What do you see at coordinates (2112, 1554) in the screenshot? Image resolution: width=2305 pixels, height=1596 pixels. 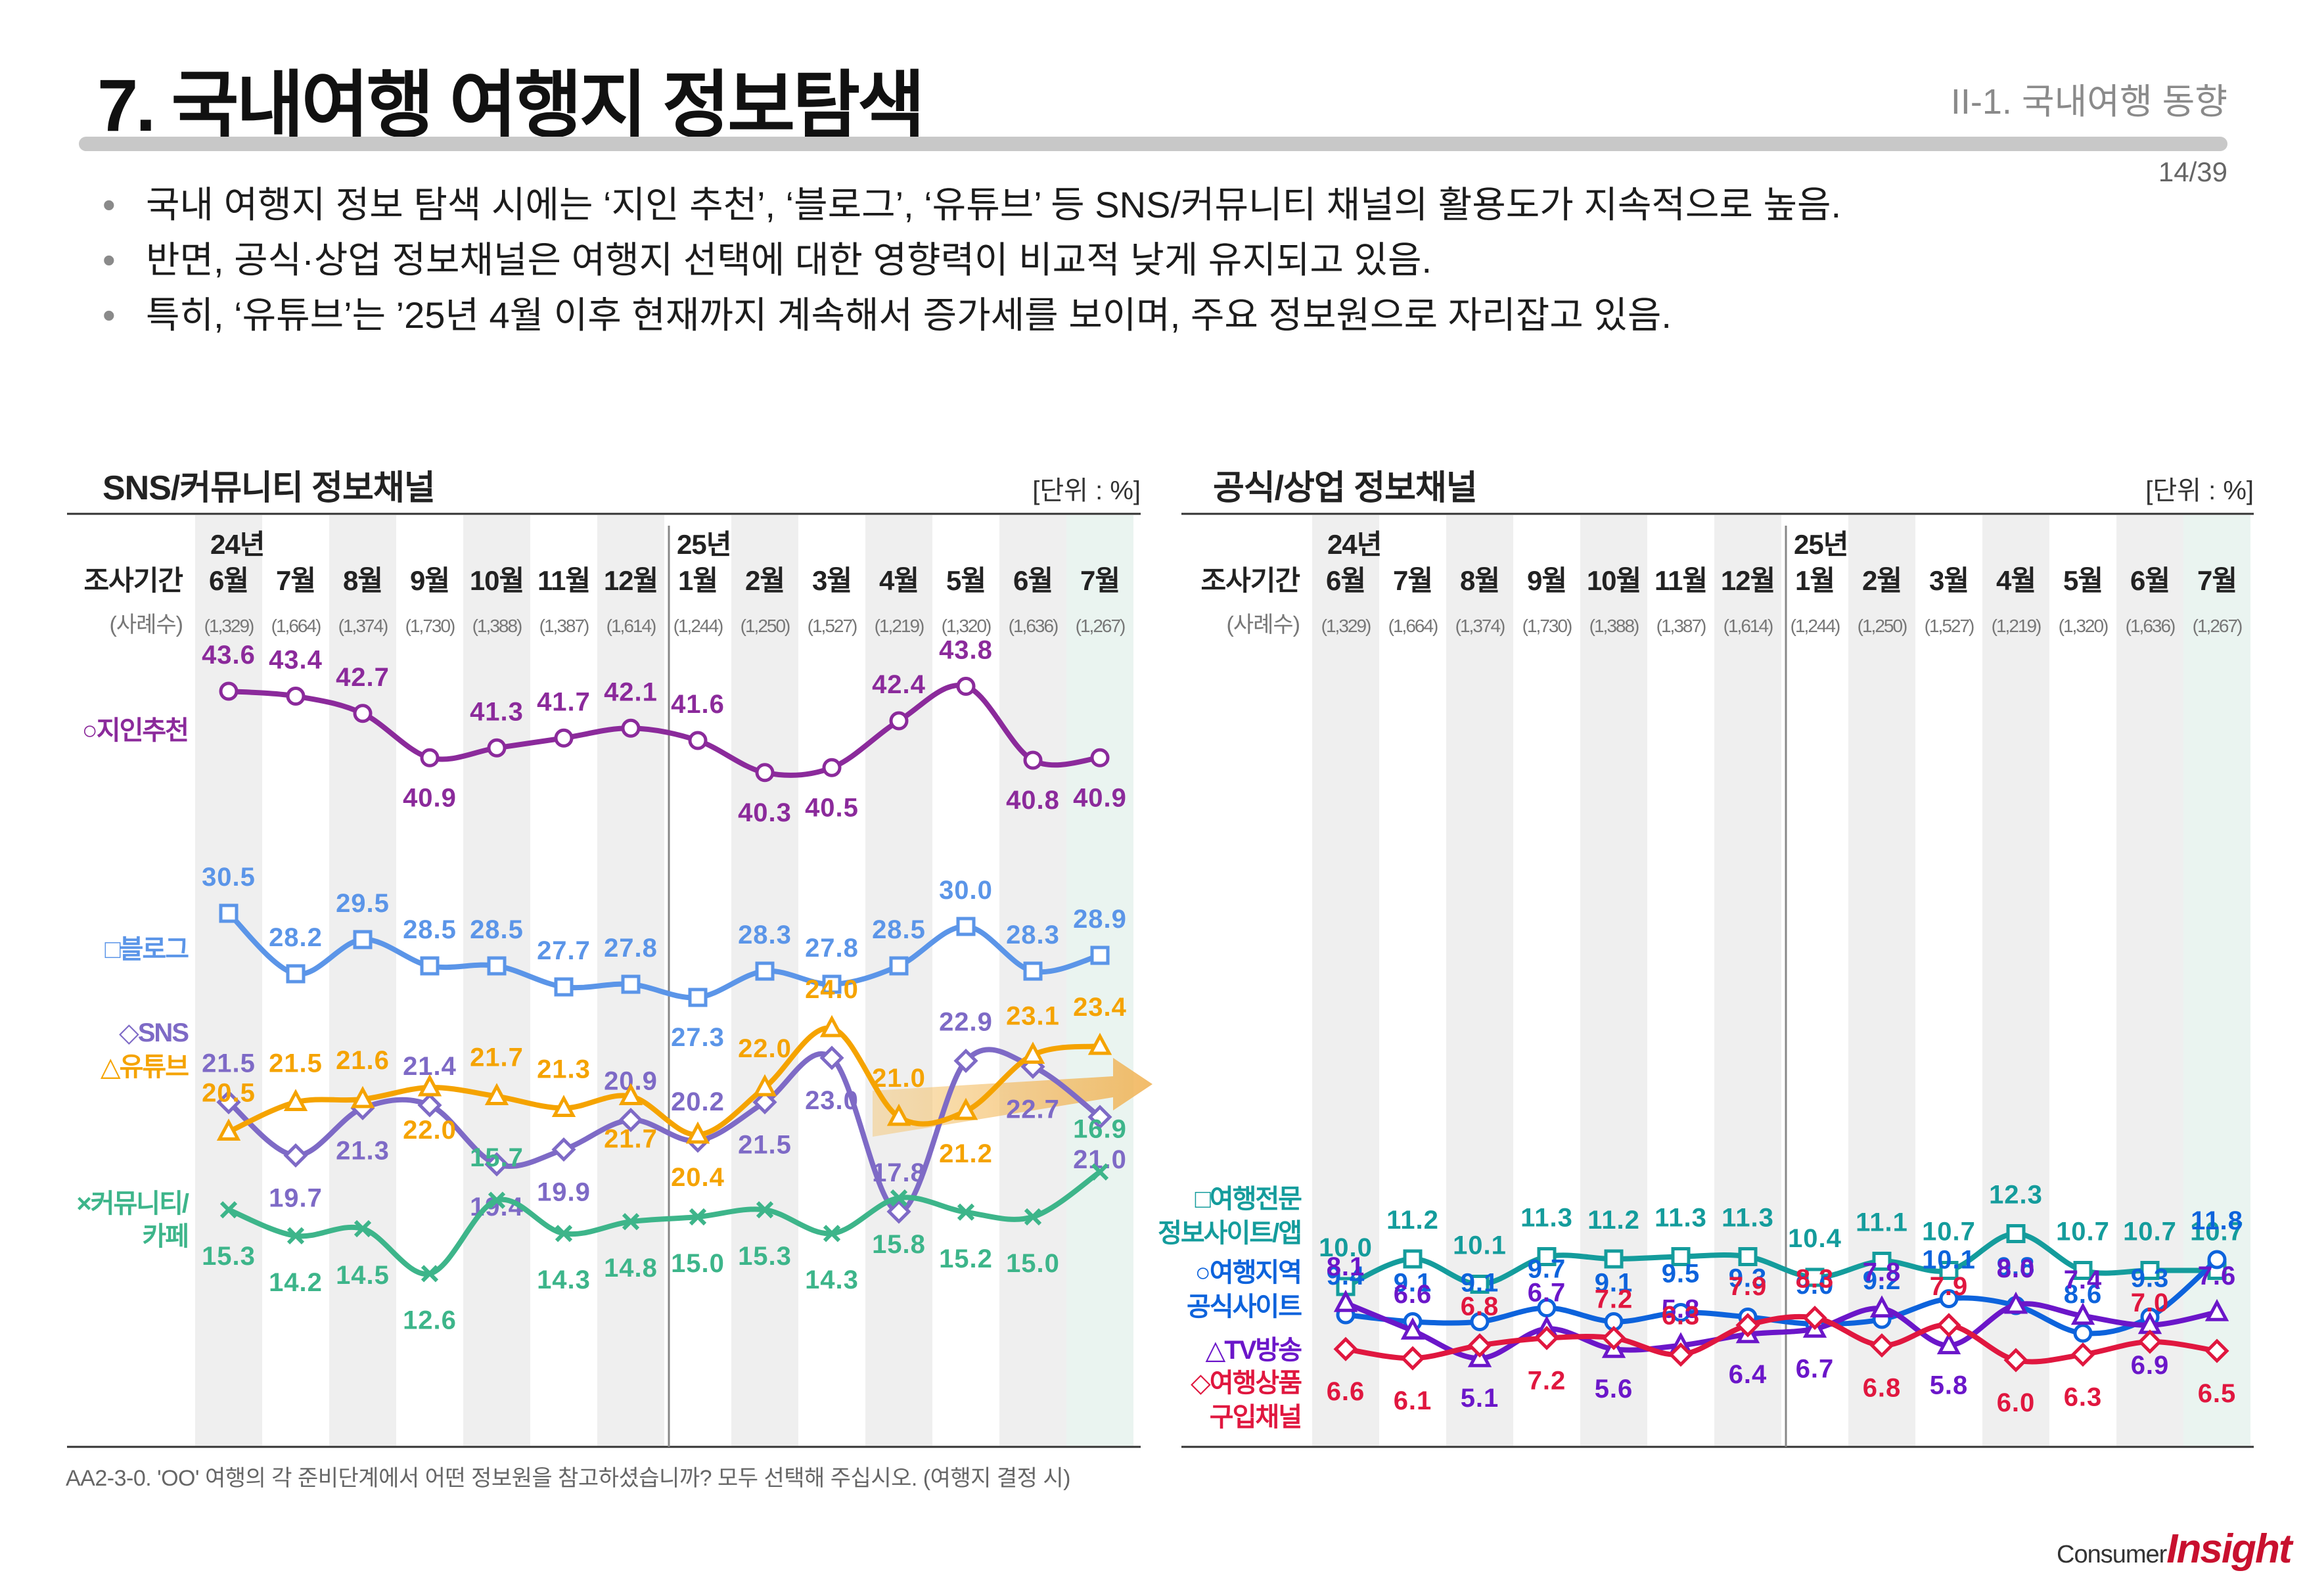 I see `logo-text-consumer: Consumer` at bounding box center [2112, 1554].